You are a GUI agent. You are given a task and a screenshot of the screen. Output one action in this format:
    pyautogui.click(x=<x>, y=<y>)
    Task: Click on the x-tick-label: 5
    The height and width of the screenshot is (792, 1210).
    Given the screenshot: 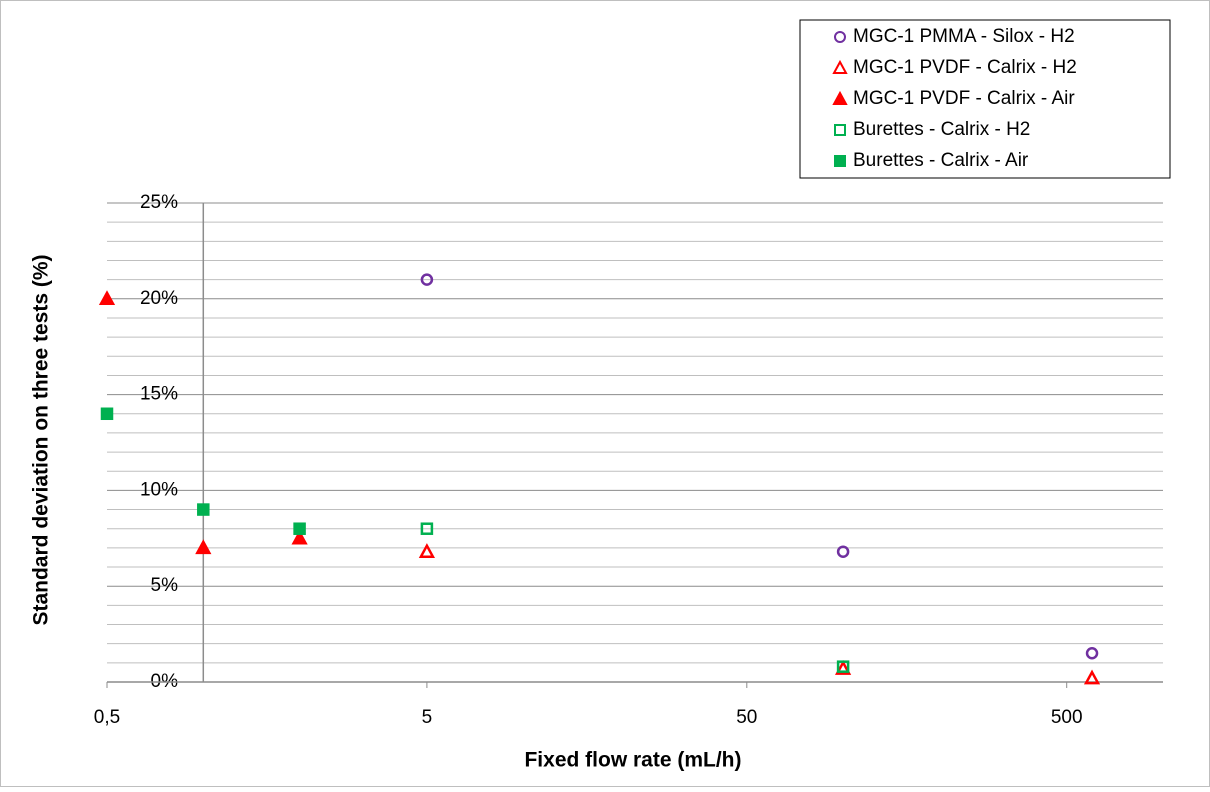 What is the action you would take?
    pyautogui.click(x=427, y=717)
    